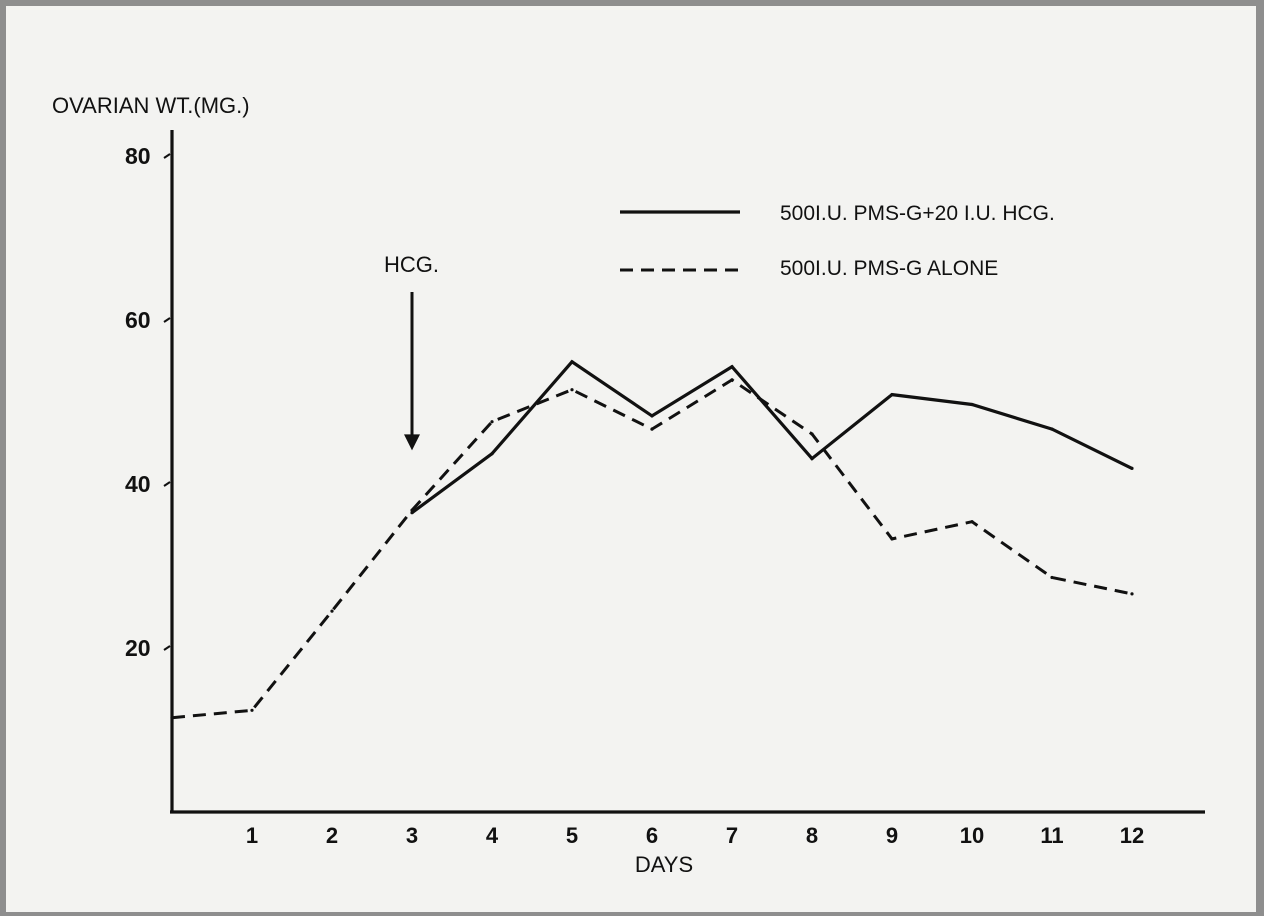 The width and height of the screenshot is (1264, 916). I want to click on y-tick-labels: 20 40 60 80, so click(148, 402).